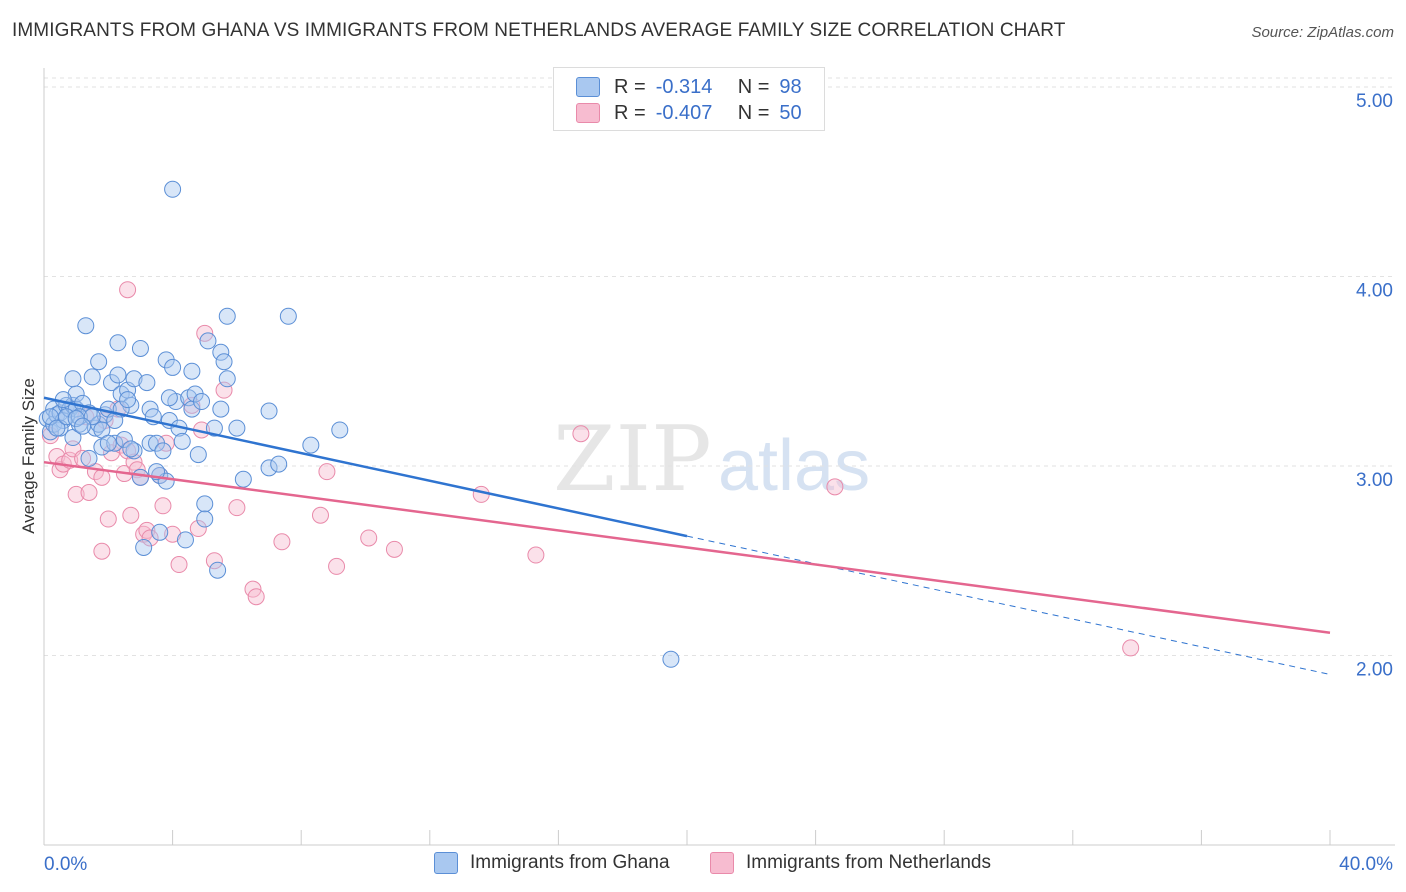 This screenshot has height=892, width=1406. What do you see at coordinates (1374, 480) in the screenshot?
I see `y-tick-label: 3.00` at bounding box center [1374, 480].